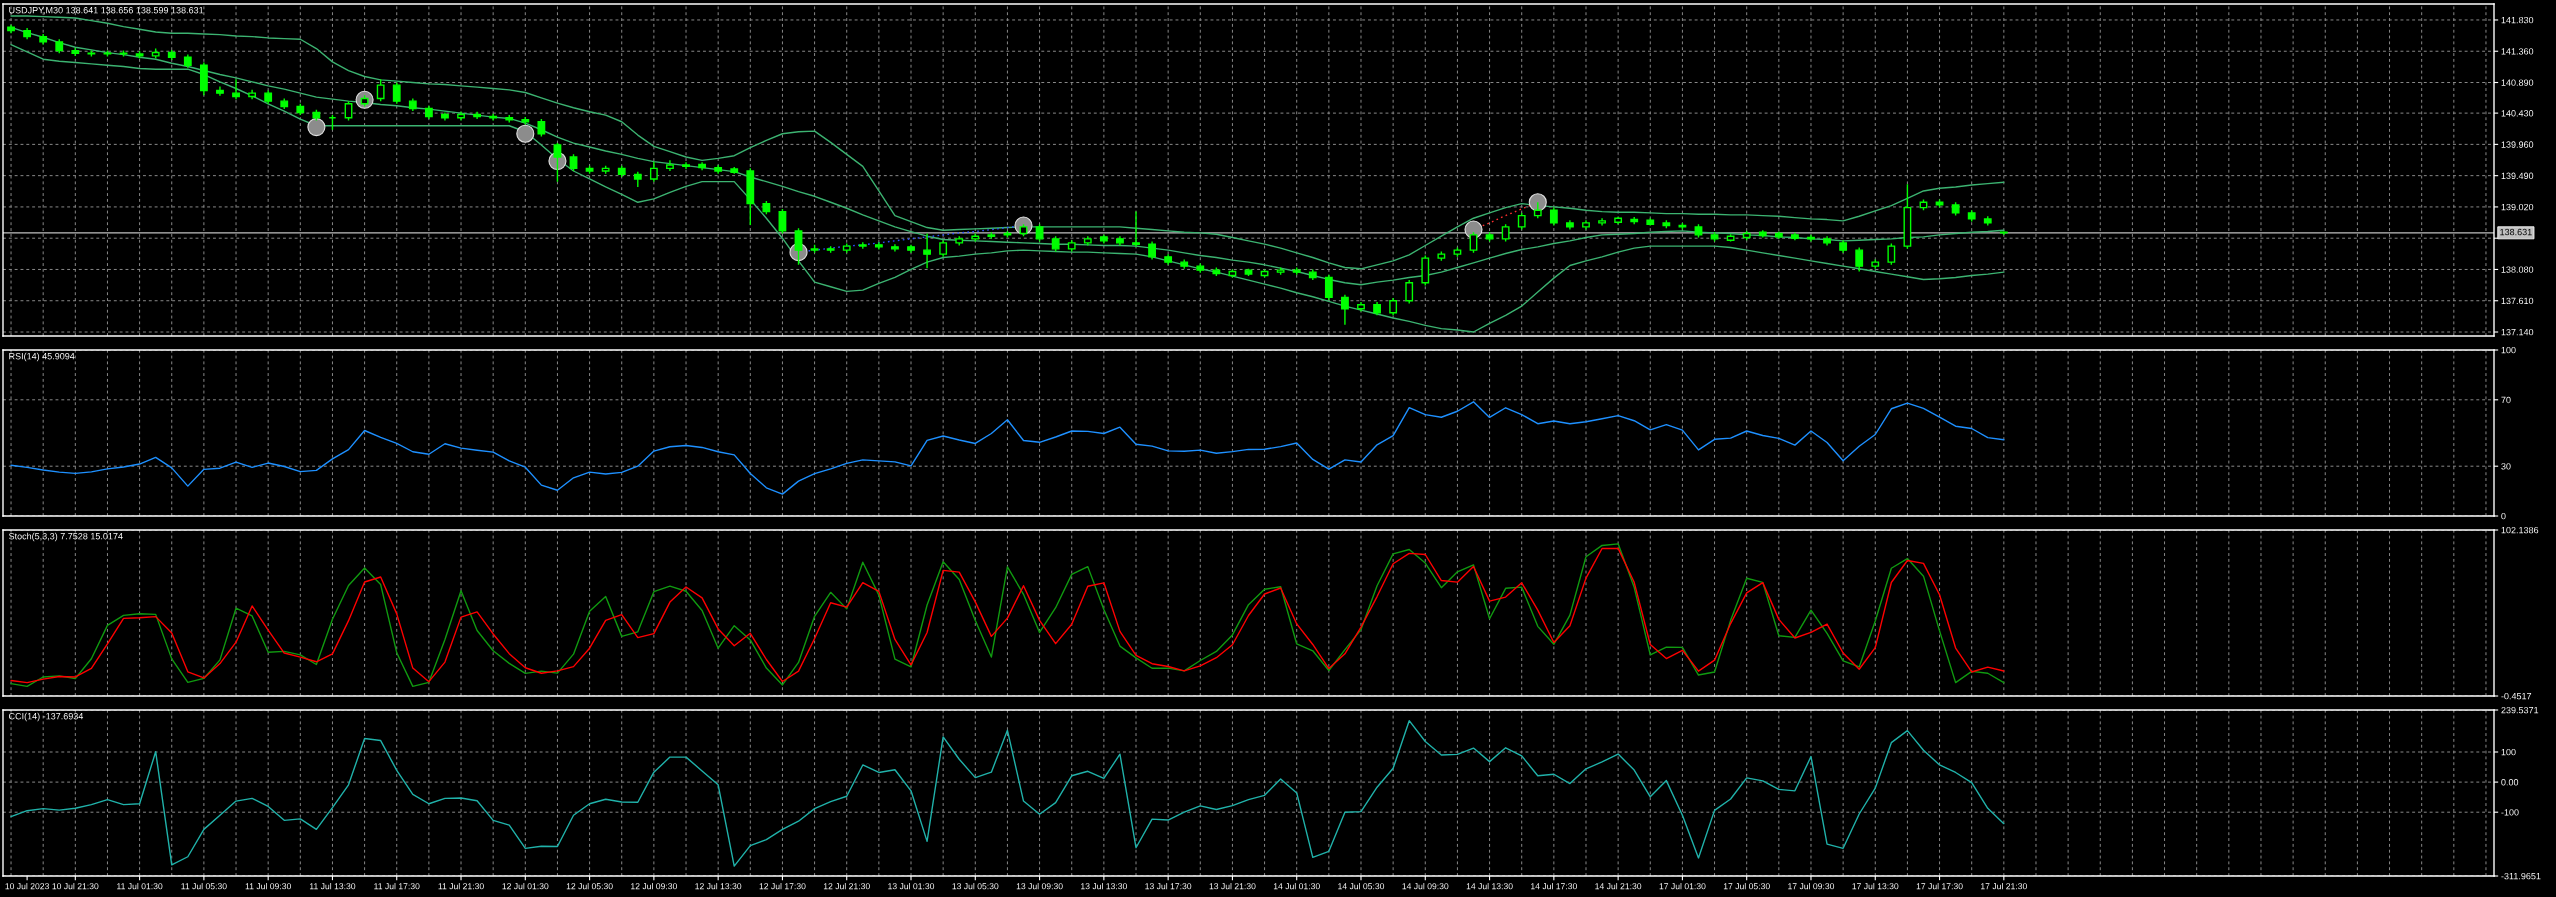  What do you see at coordinates (1039, 886) in the screenshot?
I see `x-tick-label: 13 Jul 09:30` at bounding box center [1039, 886].